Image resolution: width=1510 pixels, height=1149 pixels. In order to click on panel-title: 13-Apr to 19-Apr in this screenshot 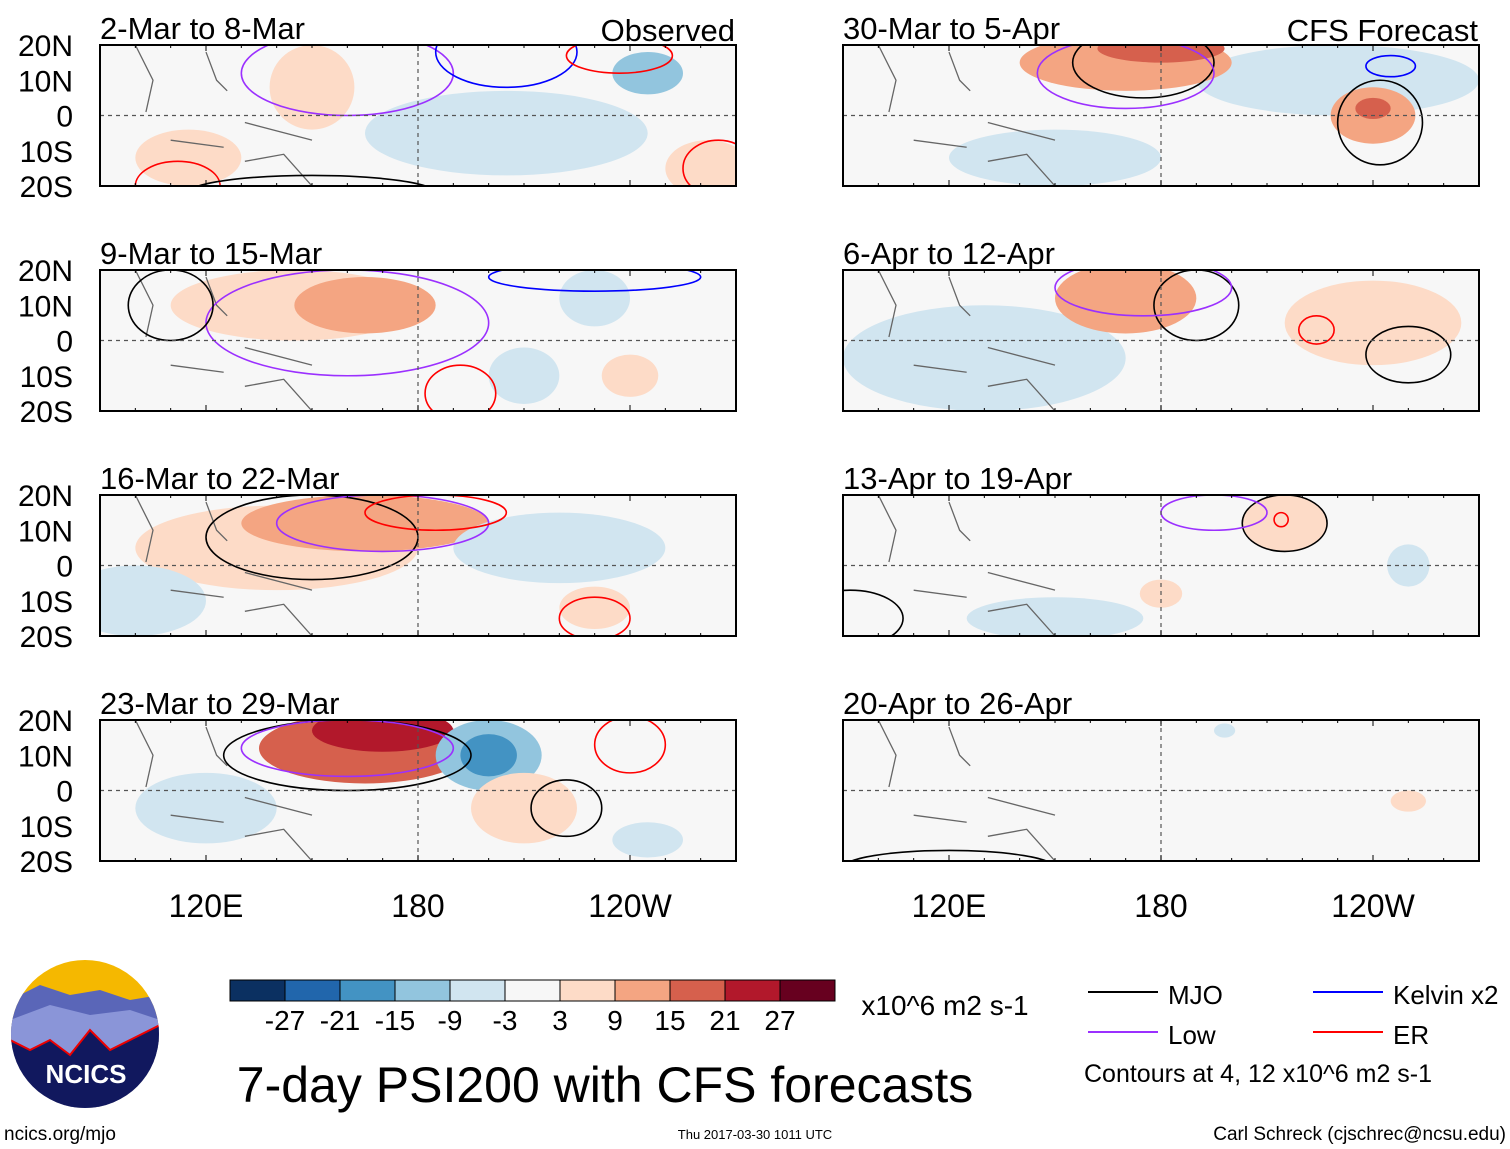, I will do `click(957, 478)`.